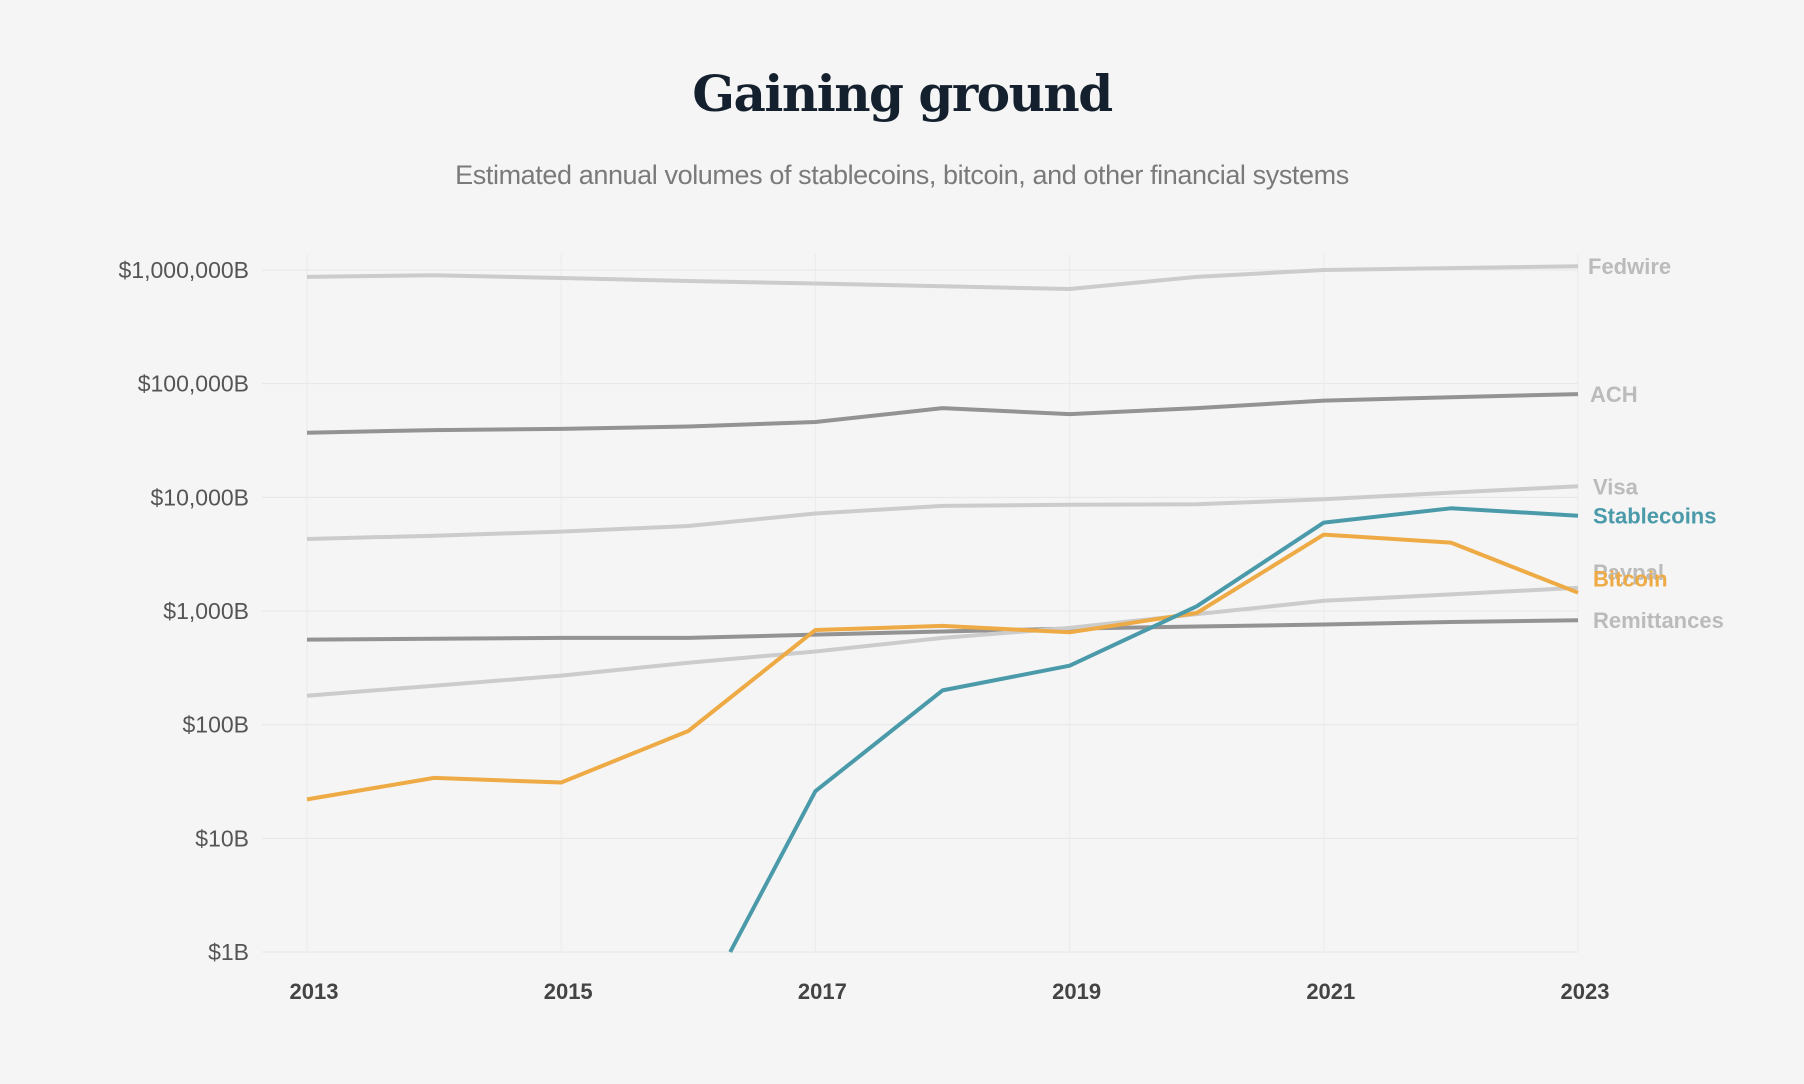  I want to click on x-axis-ticks: 2013 2015 2017 2019 2021 2023, so click(950, 991).